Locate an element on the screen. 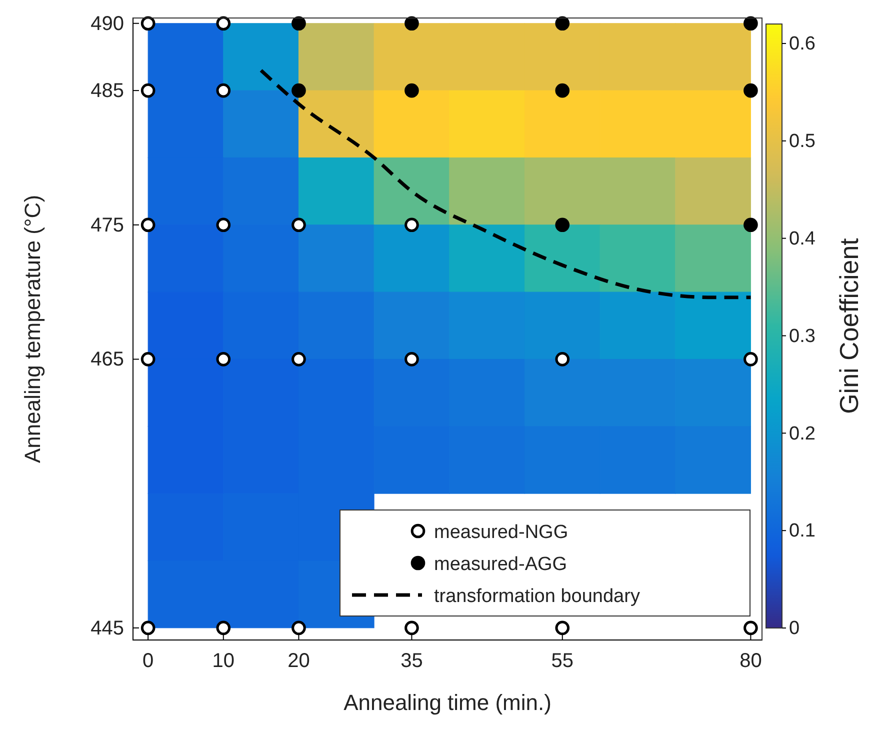  y-axis-title: Annealing temperature (°C) is located at coordinates (32, 329).